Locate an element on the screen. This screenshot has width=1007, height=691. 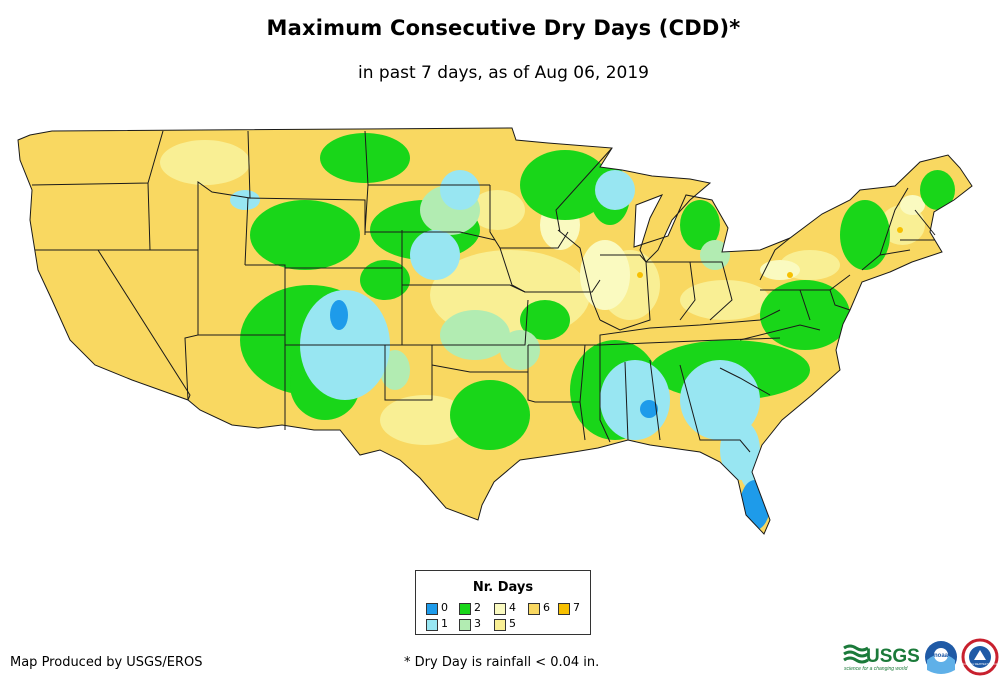
legend-label: 3 is located at coordinates (477, 623).